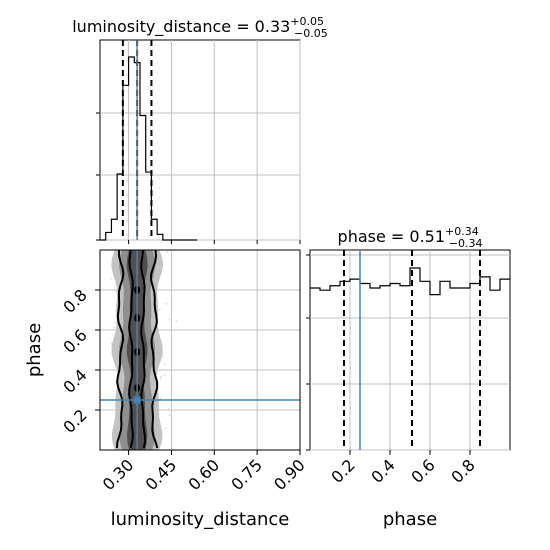  Describe the element at coordinates (74, 300) in the screenshot. I see `ytick-label-phase: 0.8` at that location.